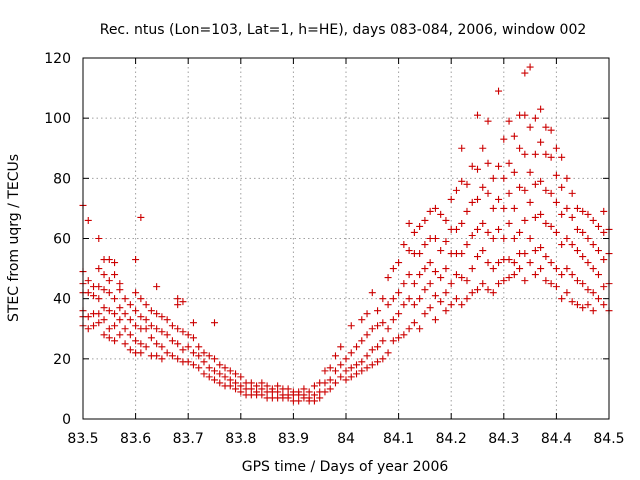 The width and height of the screenshot is (640, 480). Describe the element at coordinates (135, 439) in the screenshot. I see `x-tick-label: 83.6` at that location.